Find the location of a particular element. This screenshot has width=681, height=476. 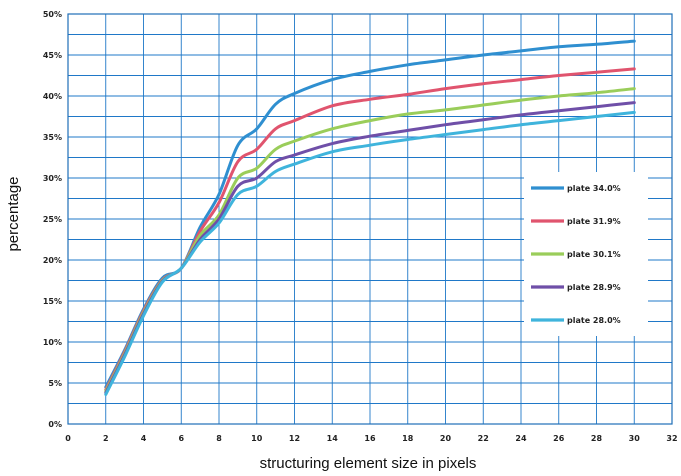

legend-label: plate 34.0% is located at coordinates (594, 188).